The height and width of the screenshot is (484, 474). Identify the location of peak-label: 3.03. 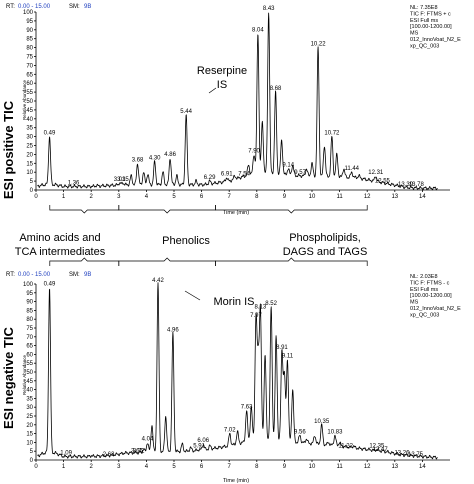
(120, 180).